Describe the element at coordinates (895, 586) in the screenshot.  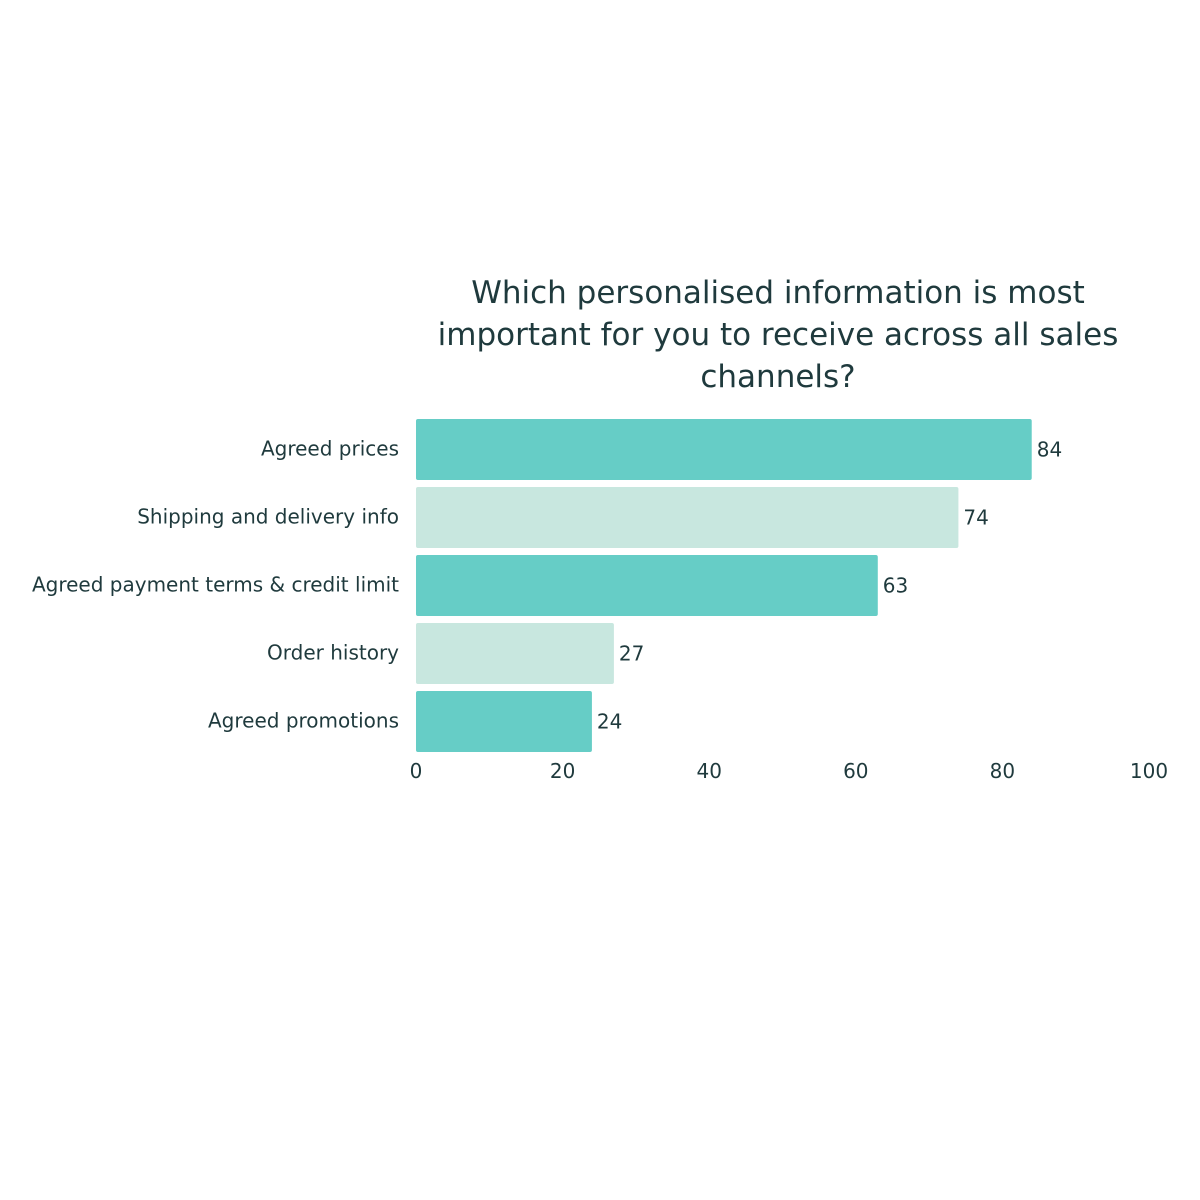
I see `value-label-agreed-payment-terms-credit-limit: 63` at that location.